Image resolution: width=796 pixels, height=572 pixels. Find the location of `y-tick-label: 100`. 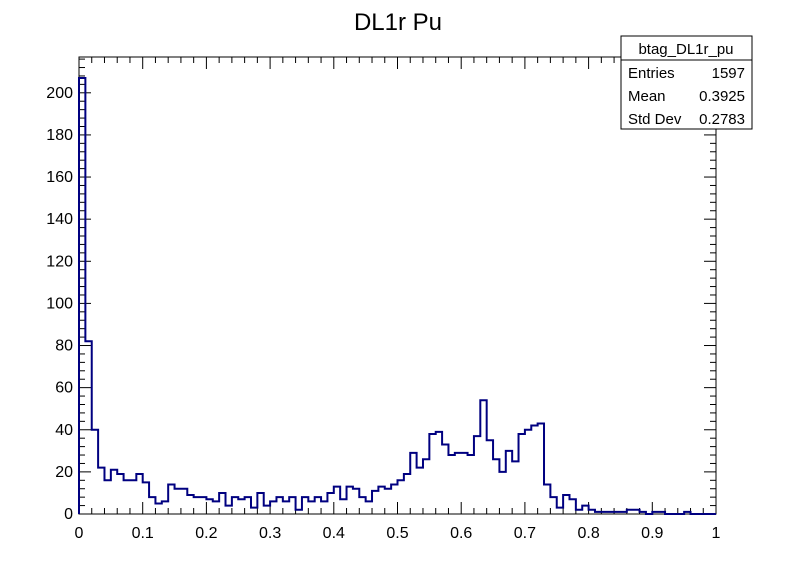

y-tick-label: 100 is located at coordinates (59, 303).